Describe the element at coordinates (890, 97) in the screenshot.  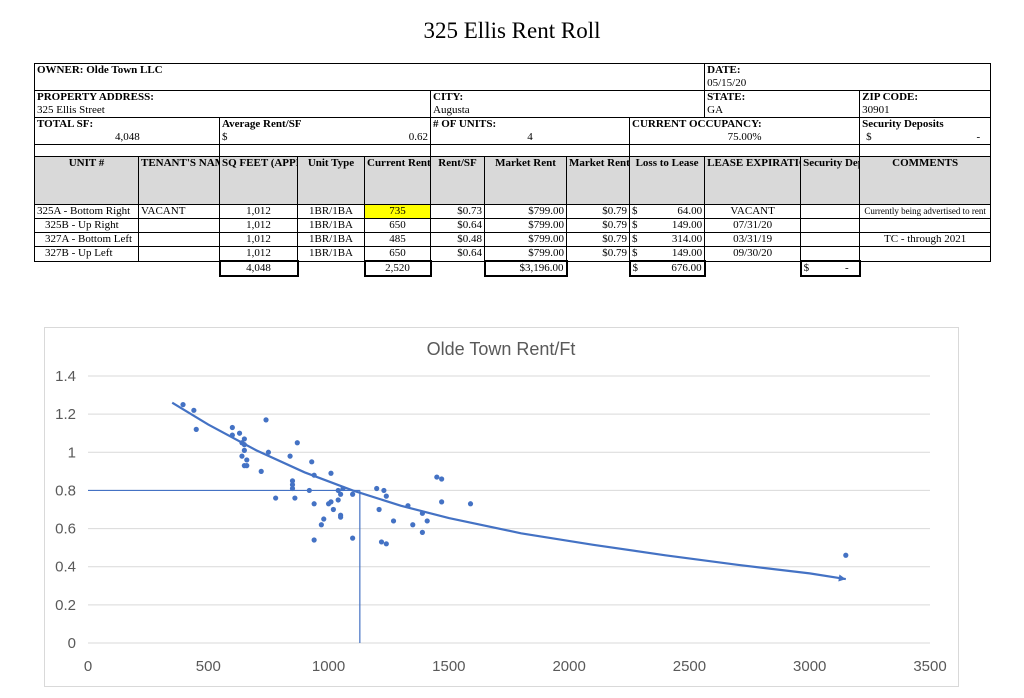
I see `zip-label: ZIP CODE:` at that location.